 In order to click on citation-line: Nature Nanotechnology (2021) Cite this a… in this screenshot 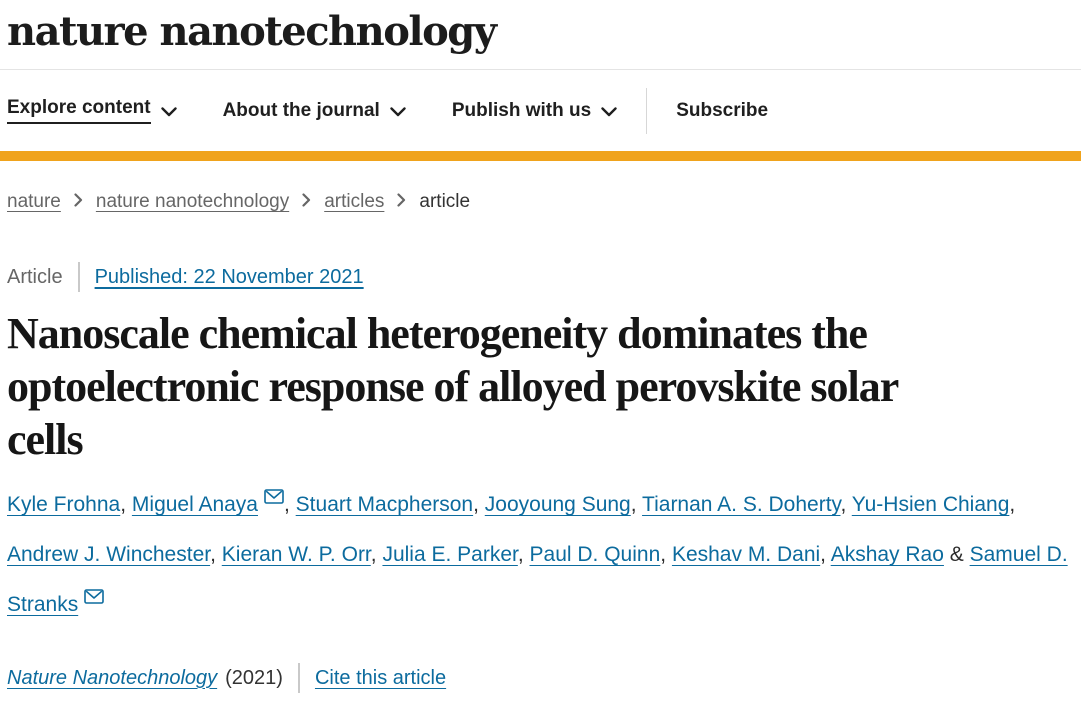, I will do `click(540, 678)`.